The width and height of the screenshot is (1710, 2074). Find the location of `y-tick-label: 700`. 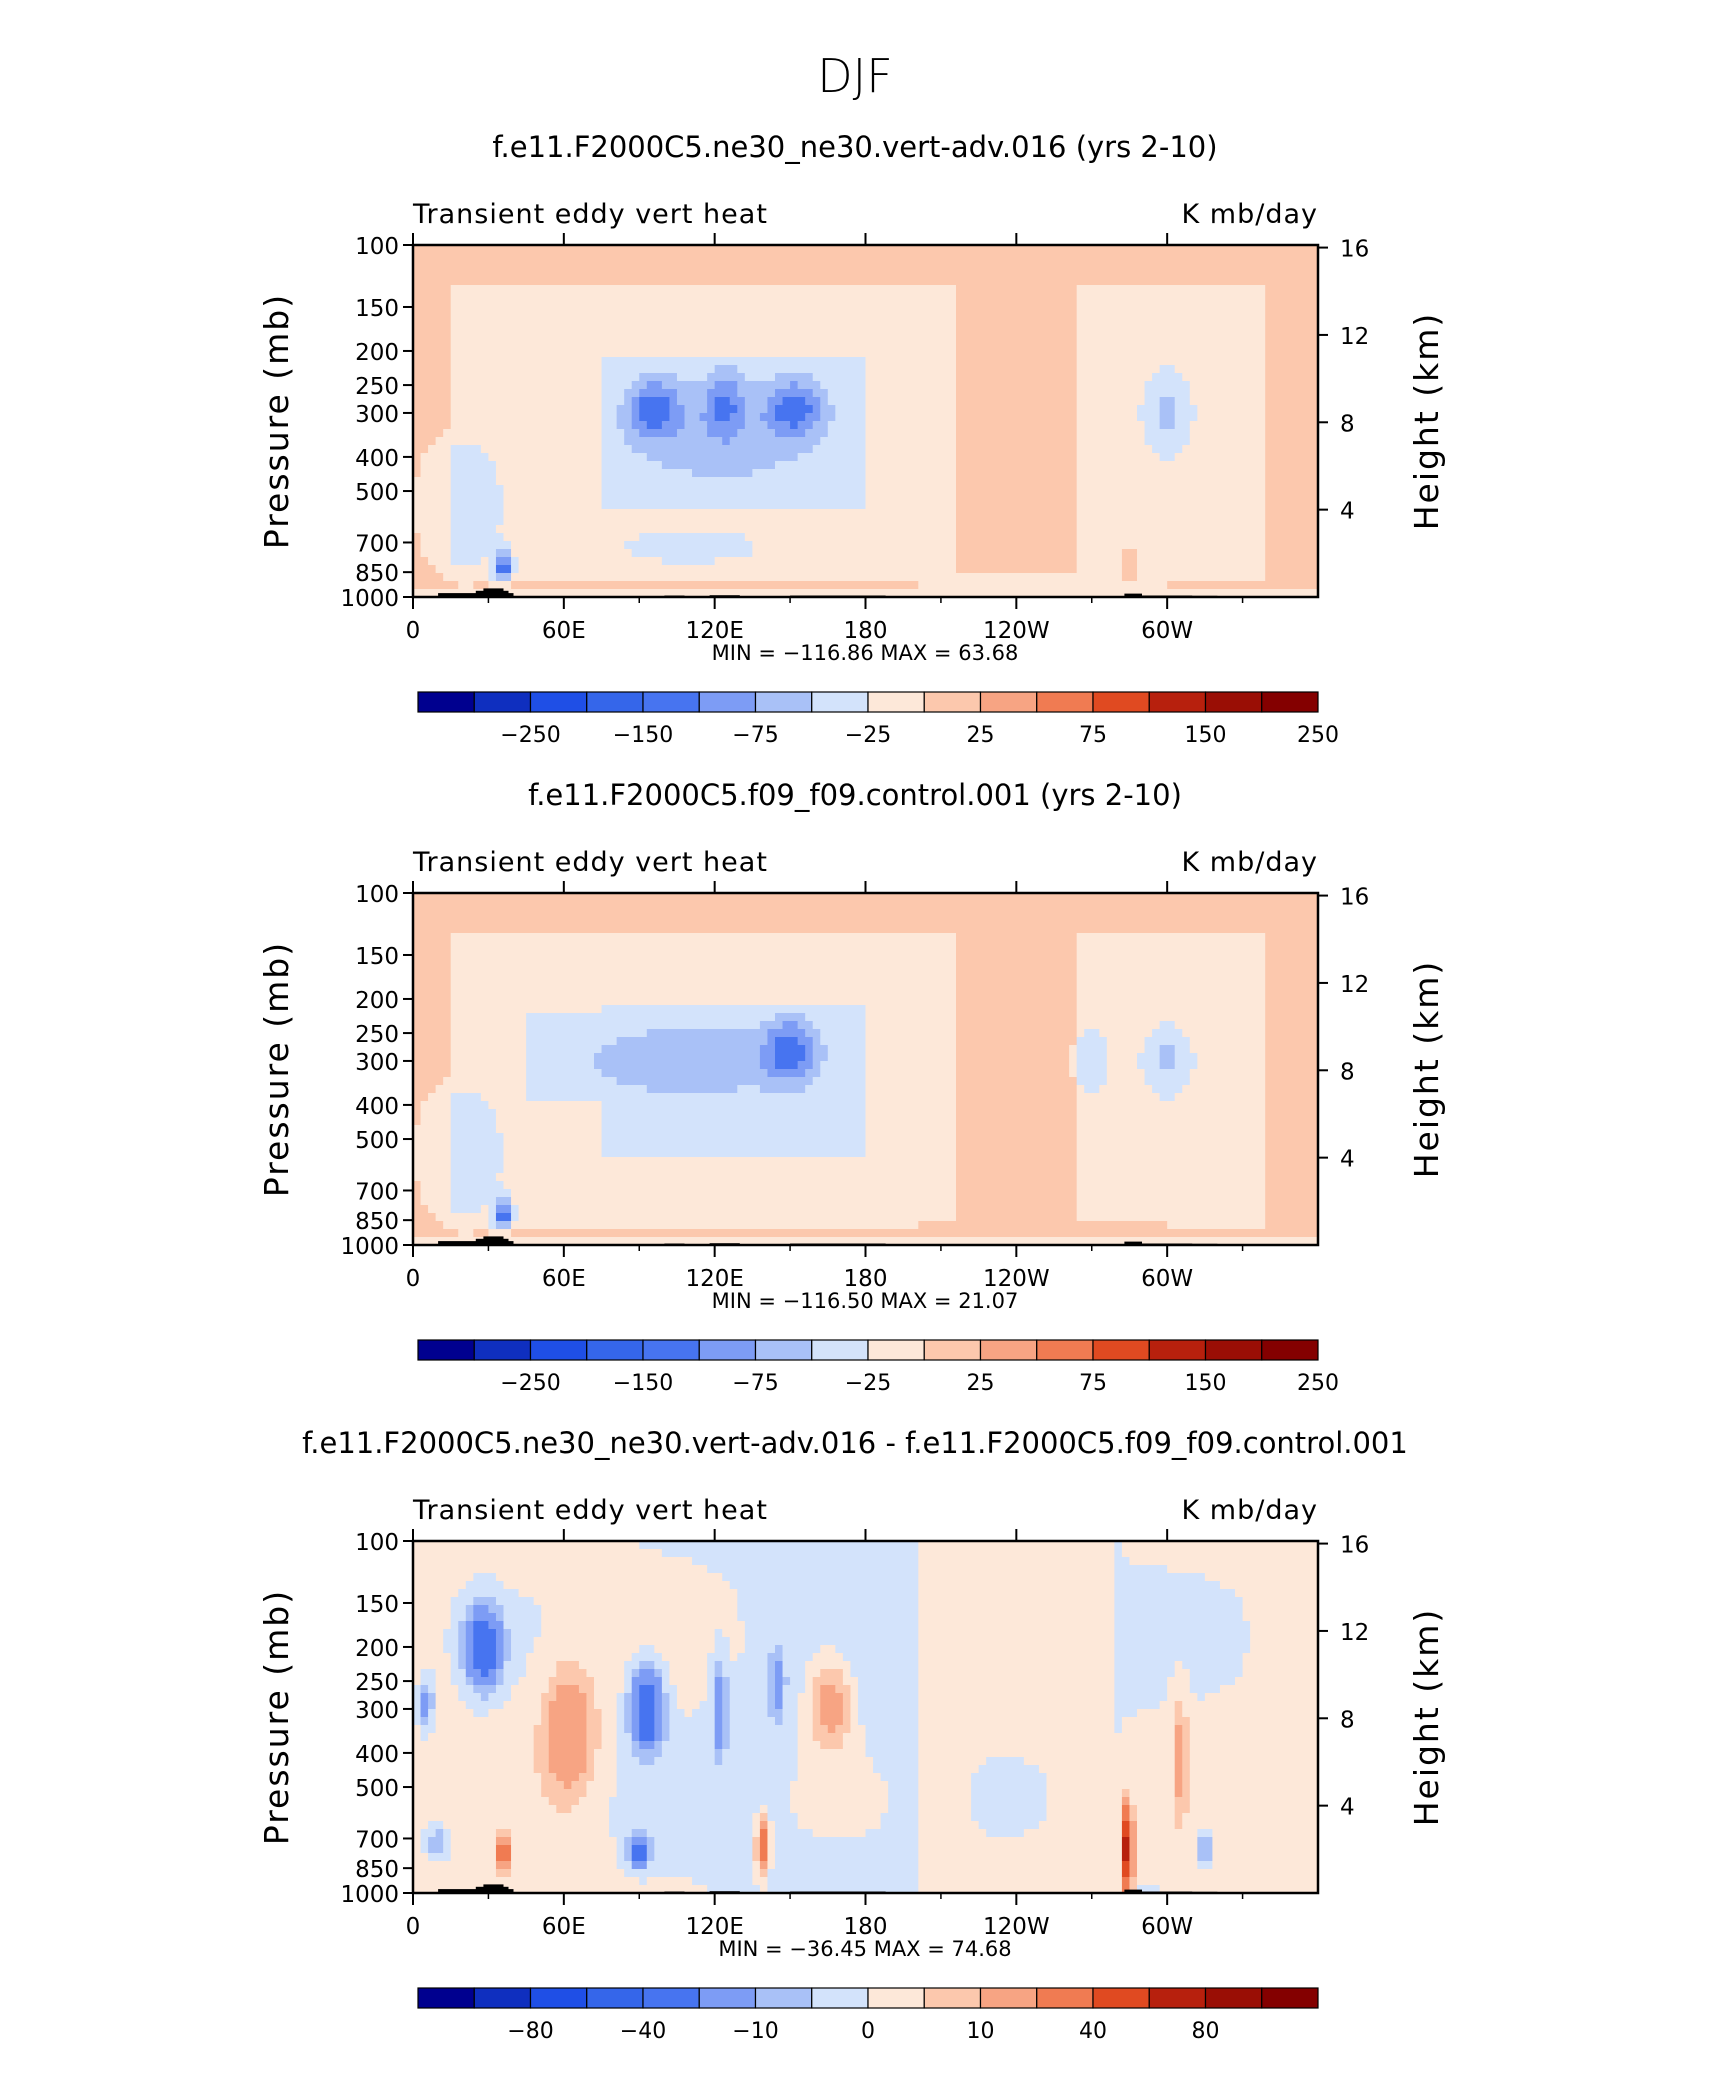

y-tick-label: 700 is located at coordinates (377, 544).